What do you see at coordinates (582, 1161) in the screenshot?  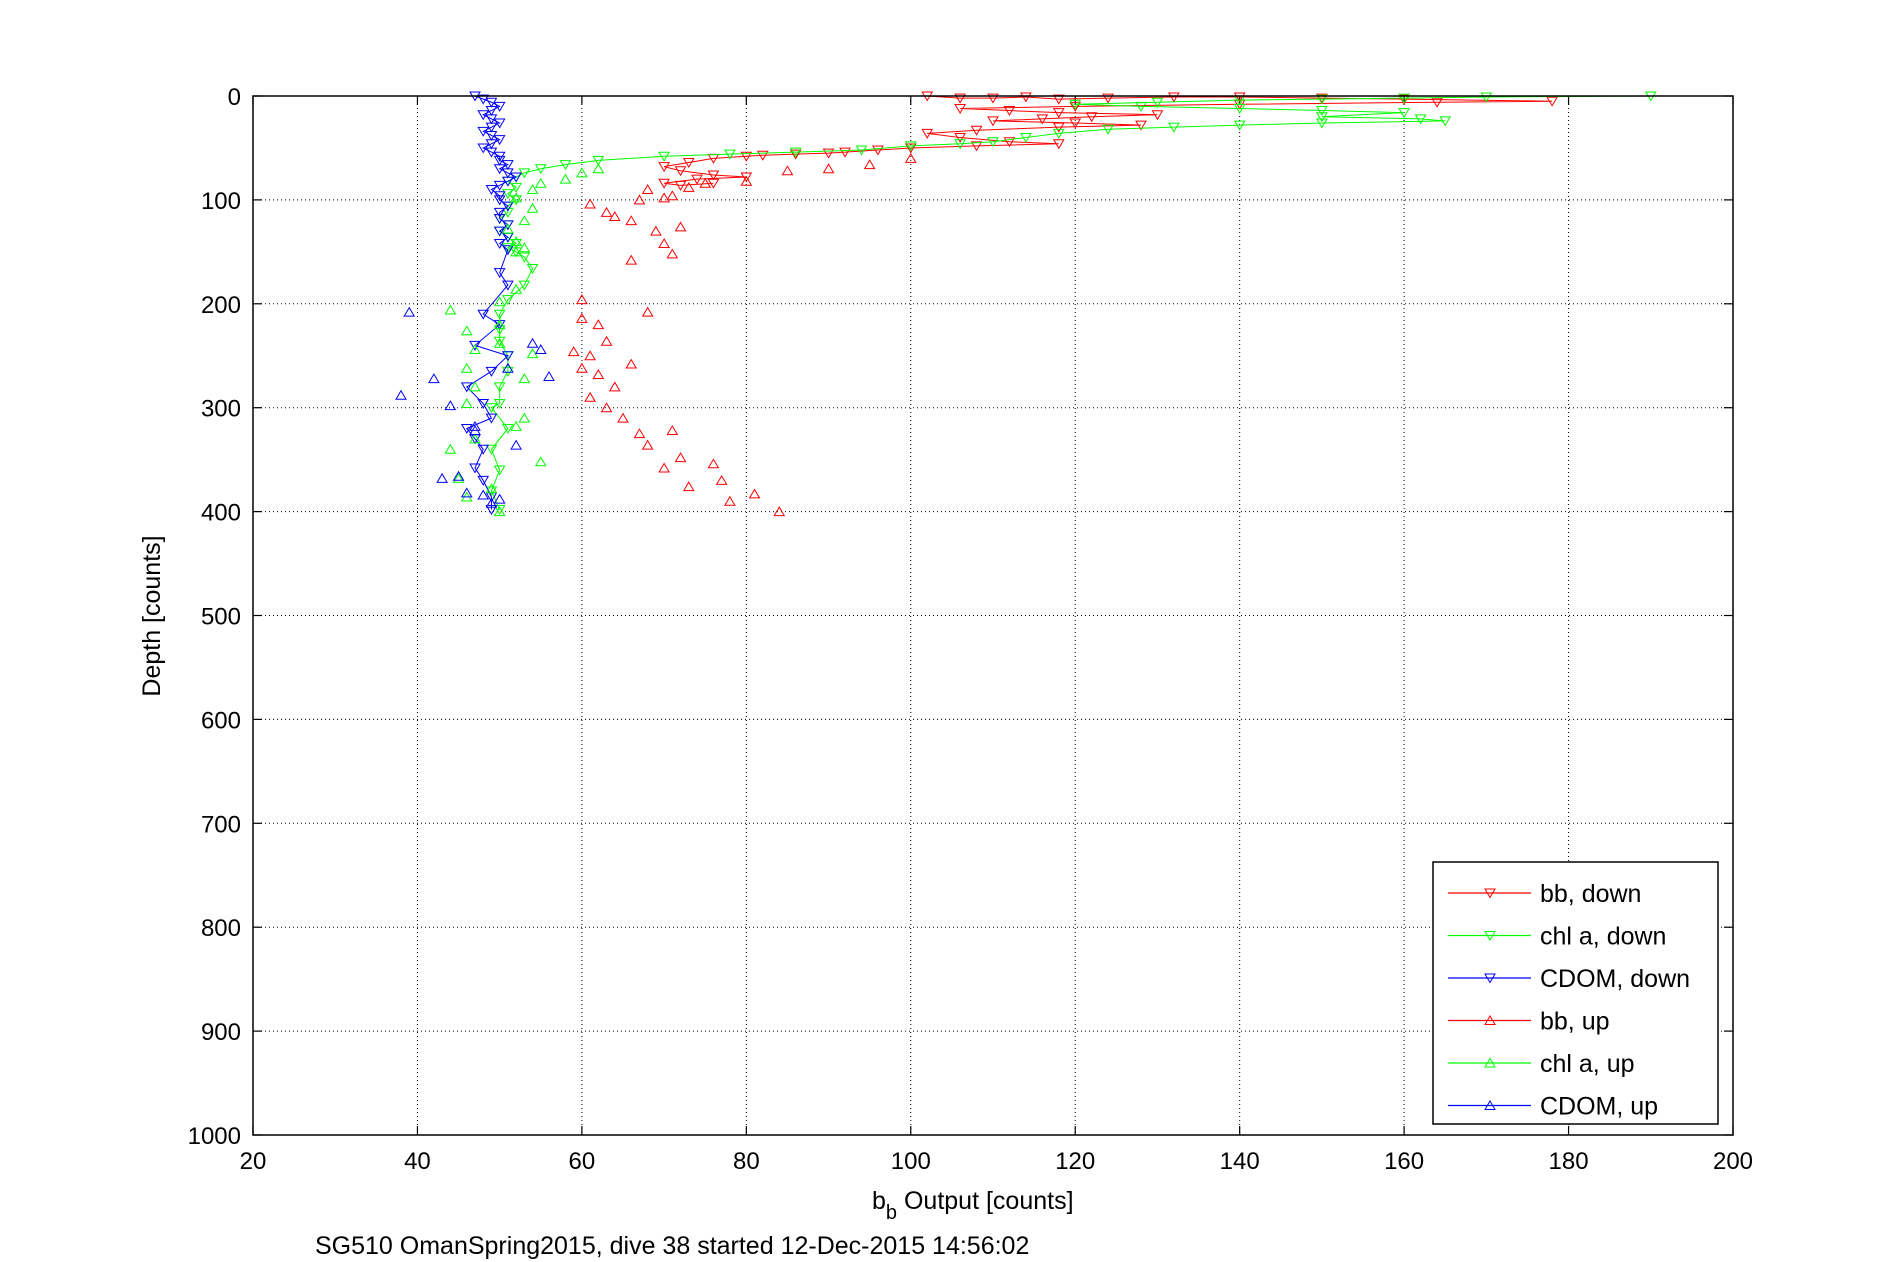 I see `x-tick-label: 60` at bounding box center [582, 1161].